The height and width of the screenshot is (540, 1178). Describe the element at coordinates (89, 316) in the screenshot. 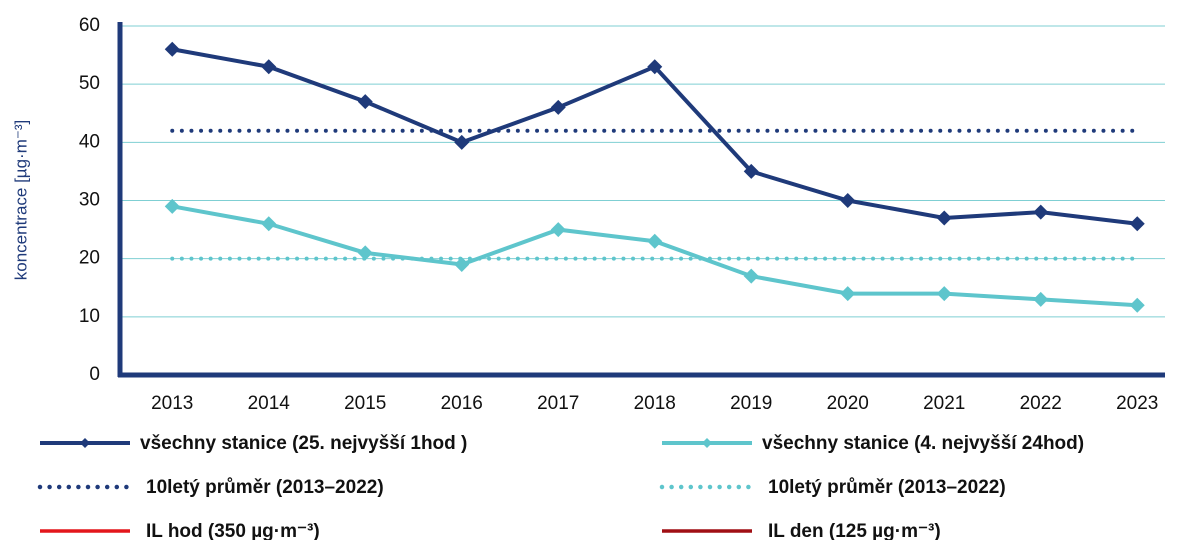

I see `y-tick-label: 10` at that location.